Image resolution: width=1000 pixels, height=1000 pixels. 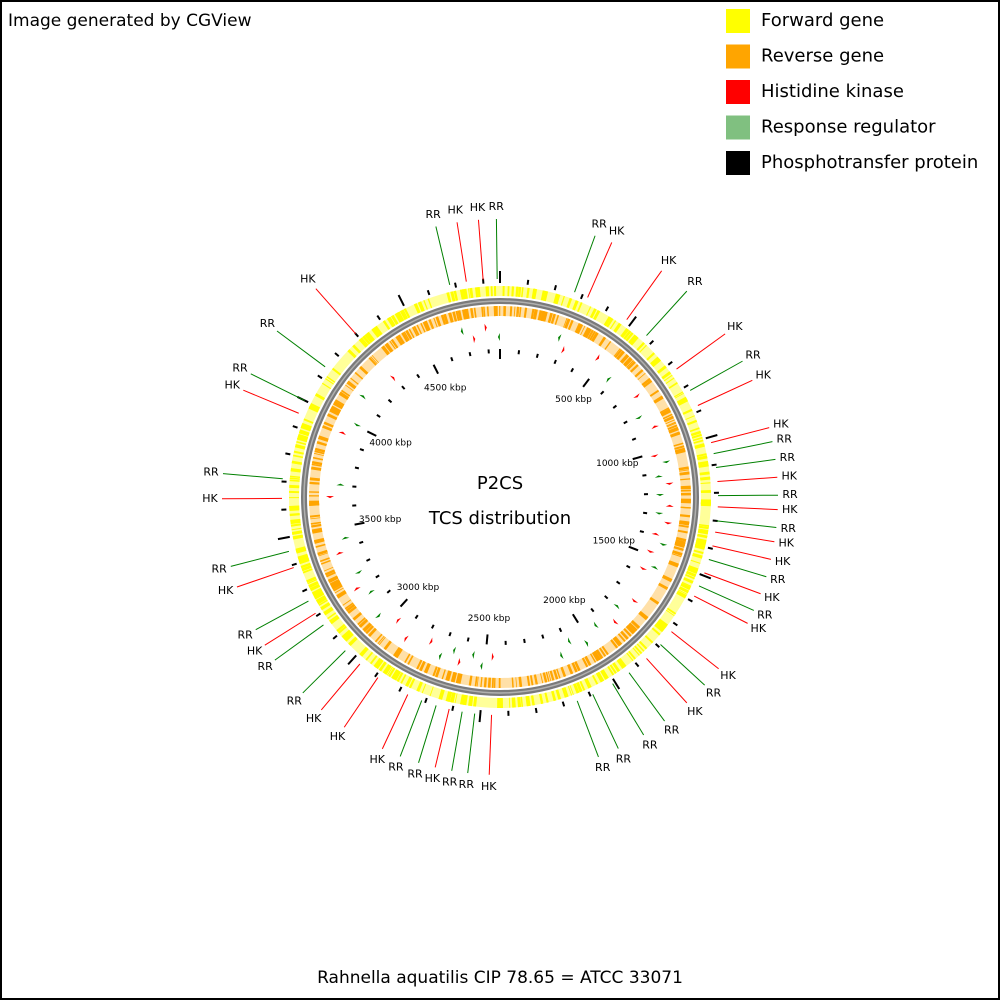 I want to click on tick-label: 2000 kbp, so click(x=564, y=601).